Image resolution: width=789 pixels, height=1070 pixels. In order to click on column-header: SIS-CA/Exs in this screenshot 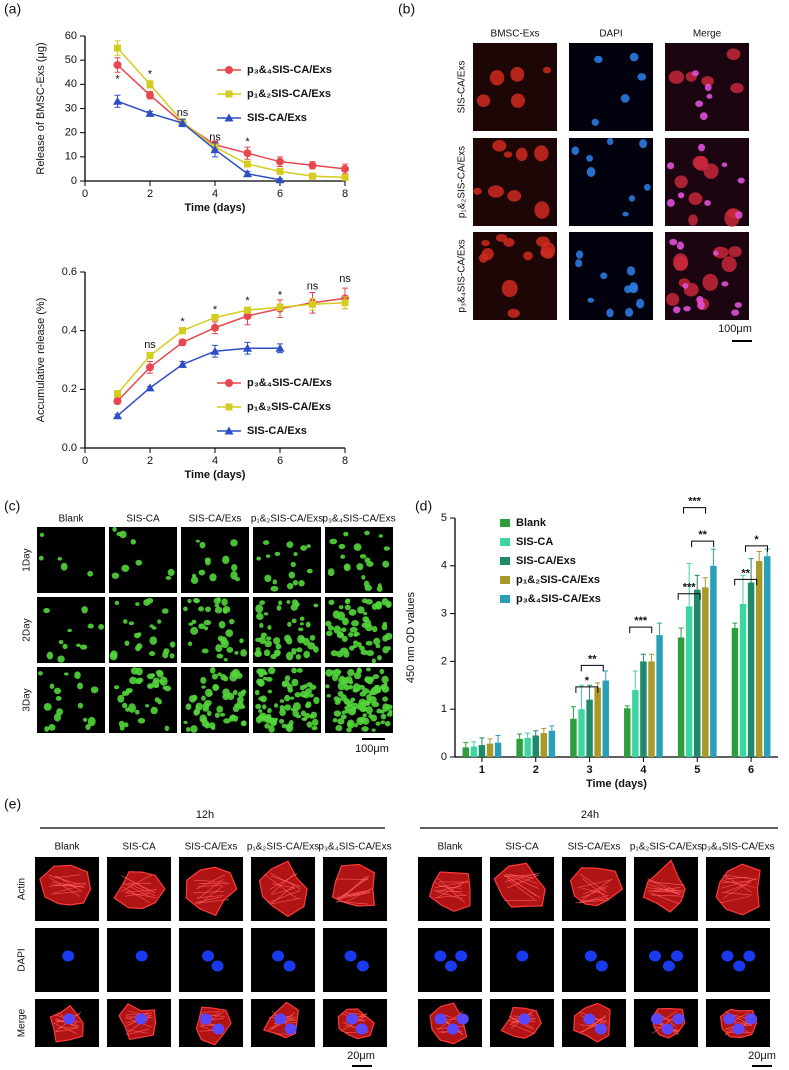, I will do `click(211, 847)`.